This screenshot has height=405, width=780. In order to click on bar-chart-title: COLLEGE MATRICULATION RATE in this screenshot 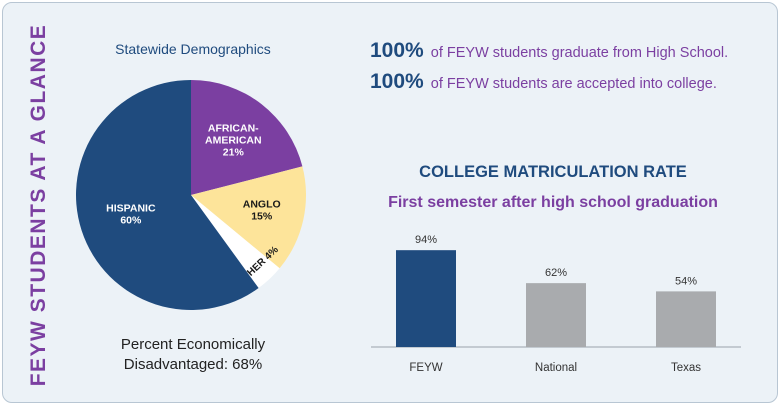, I will do `click(553, 172)`.